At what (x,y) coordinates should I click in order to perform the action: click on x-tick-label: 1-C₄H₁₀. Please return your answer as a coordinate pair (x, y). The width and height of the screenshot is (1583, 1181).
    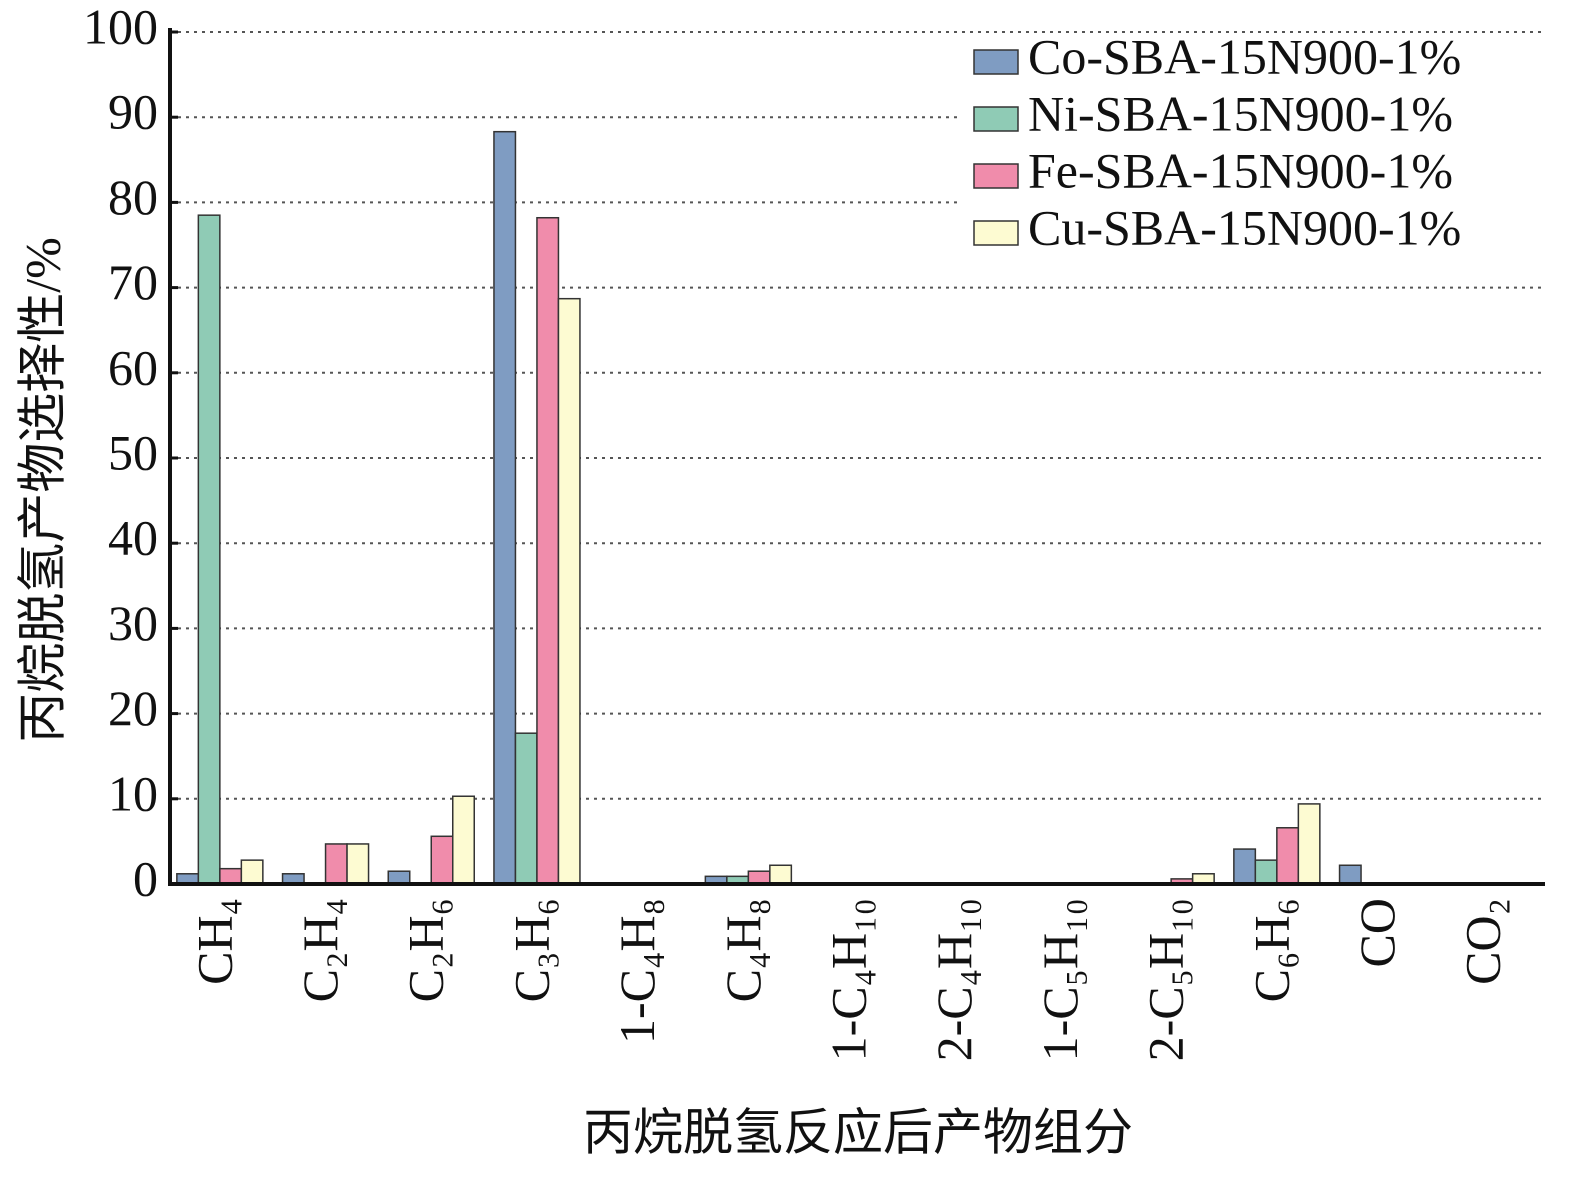
    Looking at the image, I should click on (849, 979).